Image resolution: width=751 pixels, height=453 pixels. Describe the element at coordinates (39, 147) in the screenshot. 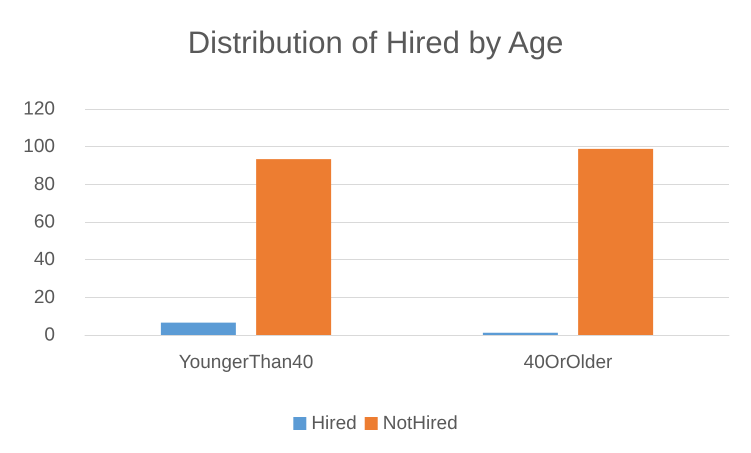

I see `y-tick-label: 100` at that location.